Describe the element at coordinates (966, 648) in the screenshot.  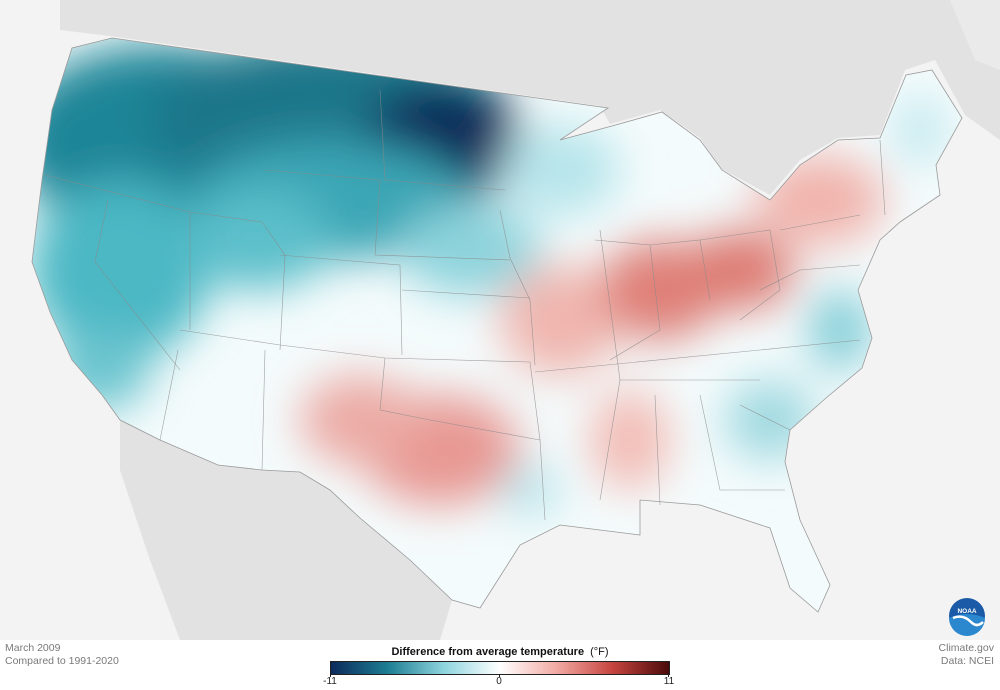
I see `credit-site: Climate.gov` at that location.